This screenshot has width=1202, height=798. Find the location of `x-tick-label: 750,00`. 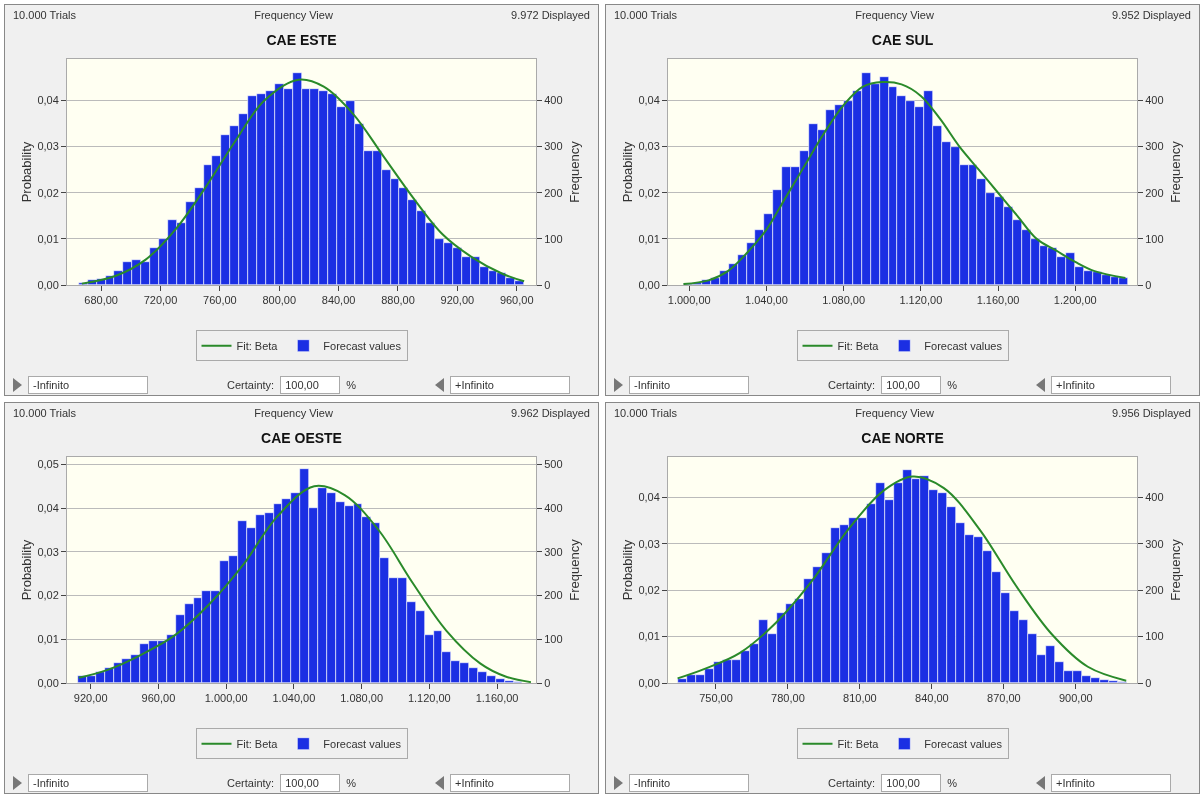

x-tick-label: 750,00 is located at coordinates (716, 698).